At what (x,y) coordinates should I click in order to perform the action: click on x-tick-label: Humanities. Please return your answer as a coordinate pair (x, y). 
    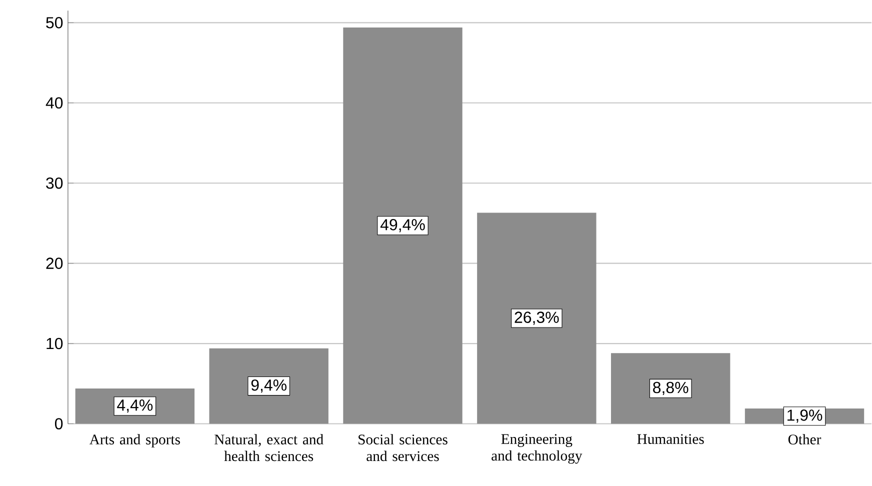
    Looking at the image, I should click on (670, 439).